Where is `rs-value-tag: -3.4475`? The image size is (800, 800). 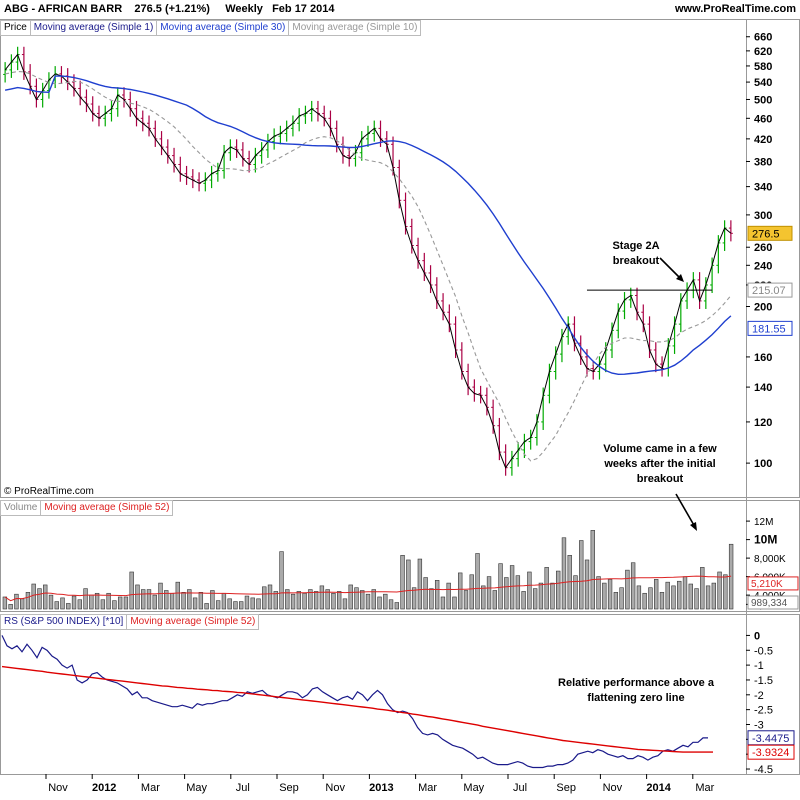
rs-value-tag: -3.4475 is located at coordinates (770, 739).